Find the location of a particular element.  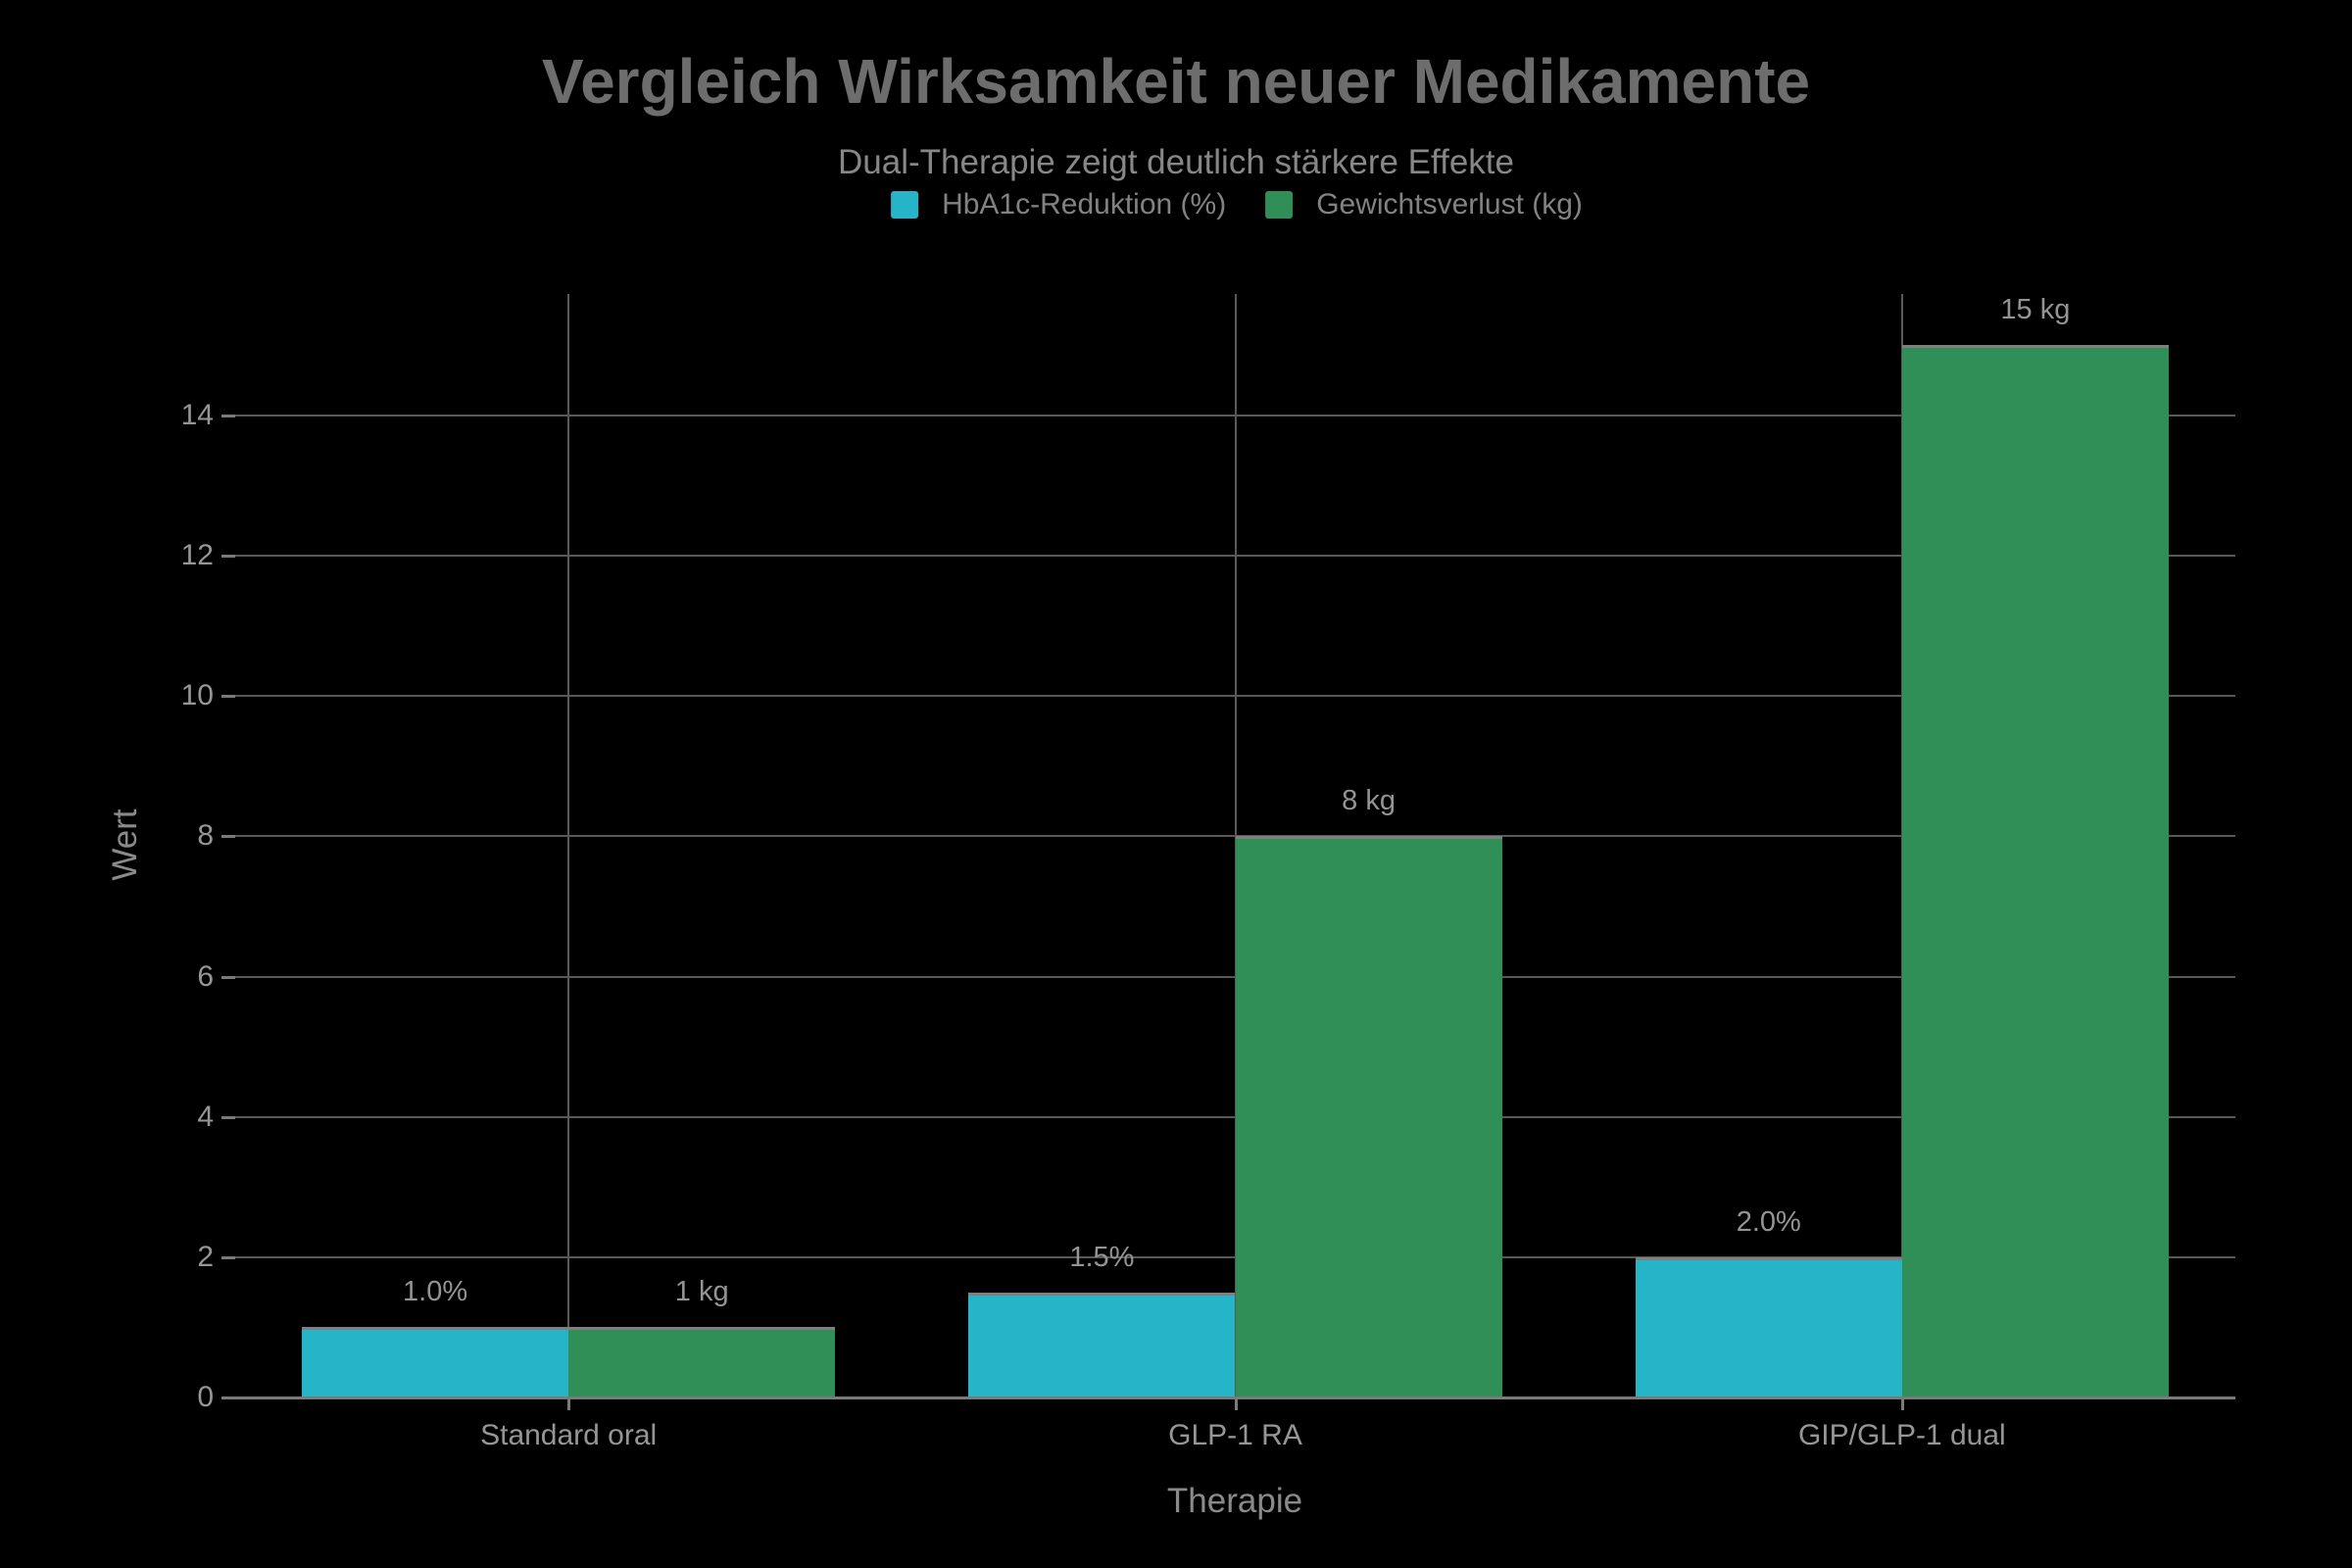

bar-value-label-gewichtsverlust-kg-glp-1-ra: 8 kg is located at coordinates (1369, 801).